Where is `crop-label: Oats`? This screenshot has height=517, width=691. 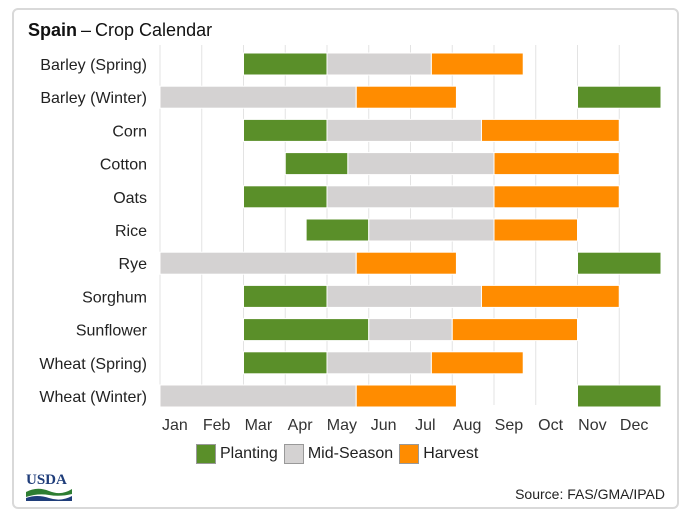
crop-label: Oats is located at coordinates (130, 198).